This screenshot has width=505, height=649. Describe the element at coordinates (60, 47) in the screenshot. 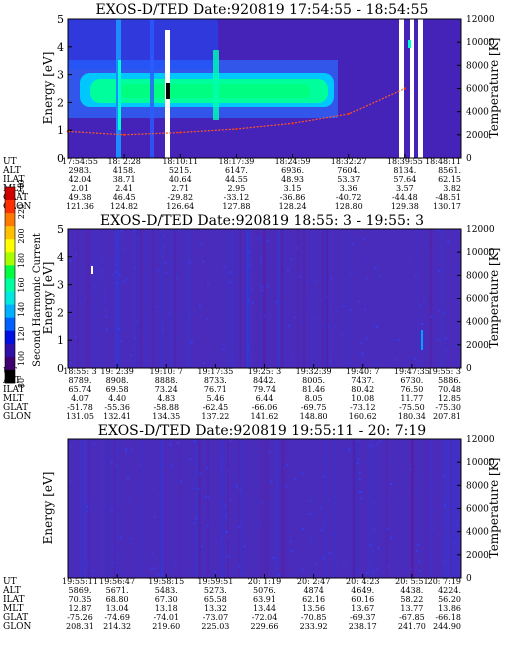

I see `energy-tick-label: 4` at that location.